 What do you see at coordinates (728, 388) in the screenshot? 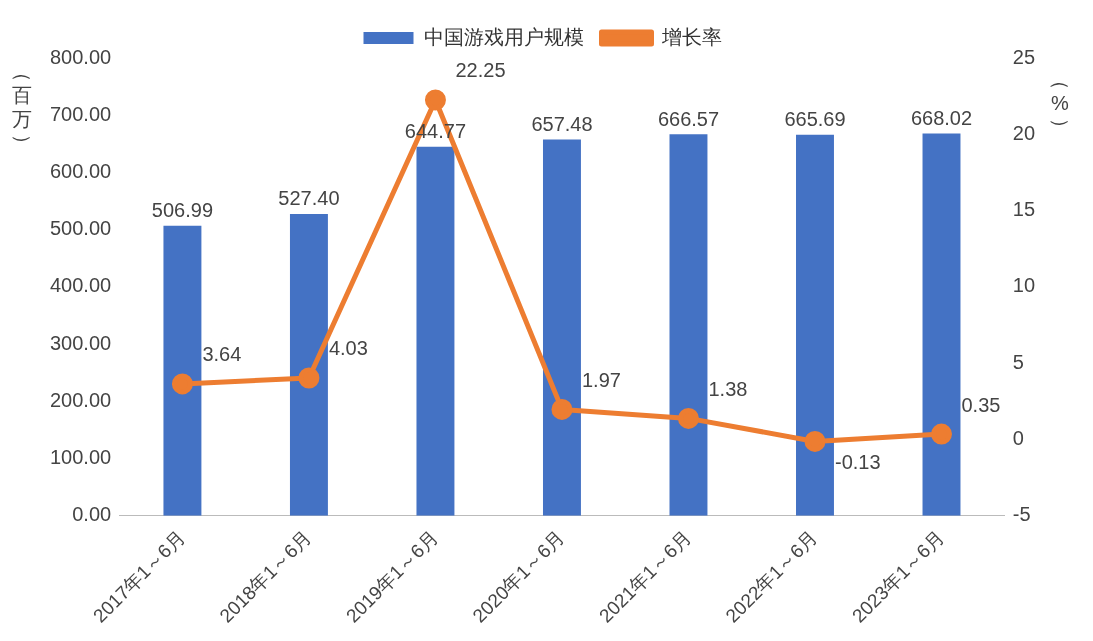
I see `data-label: 1.38` at bounding box center [728, 388].